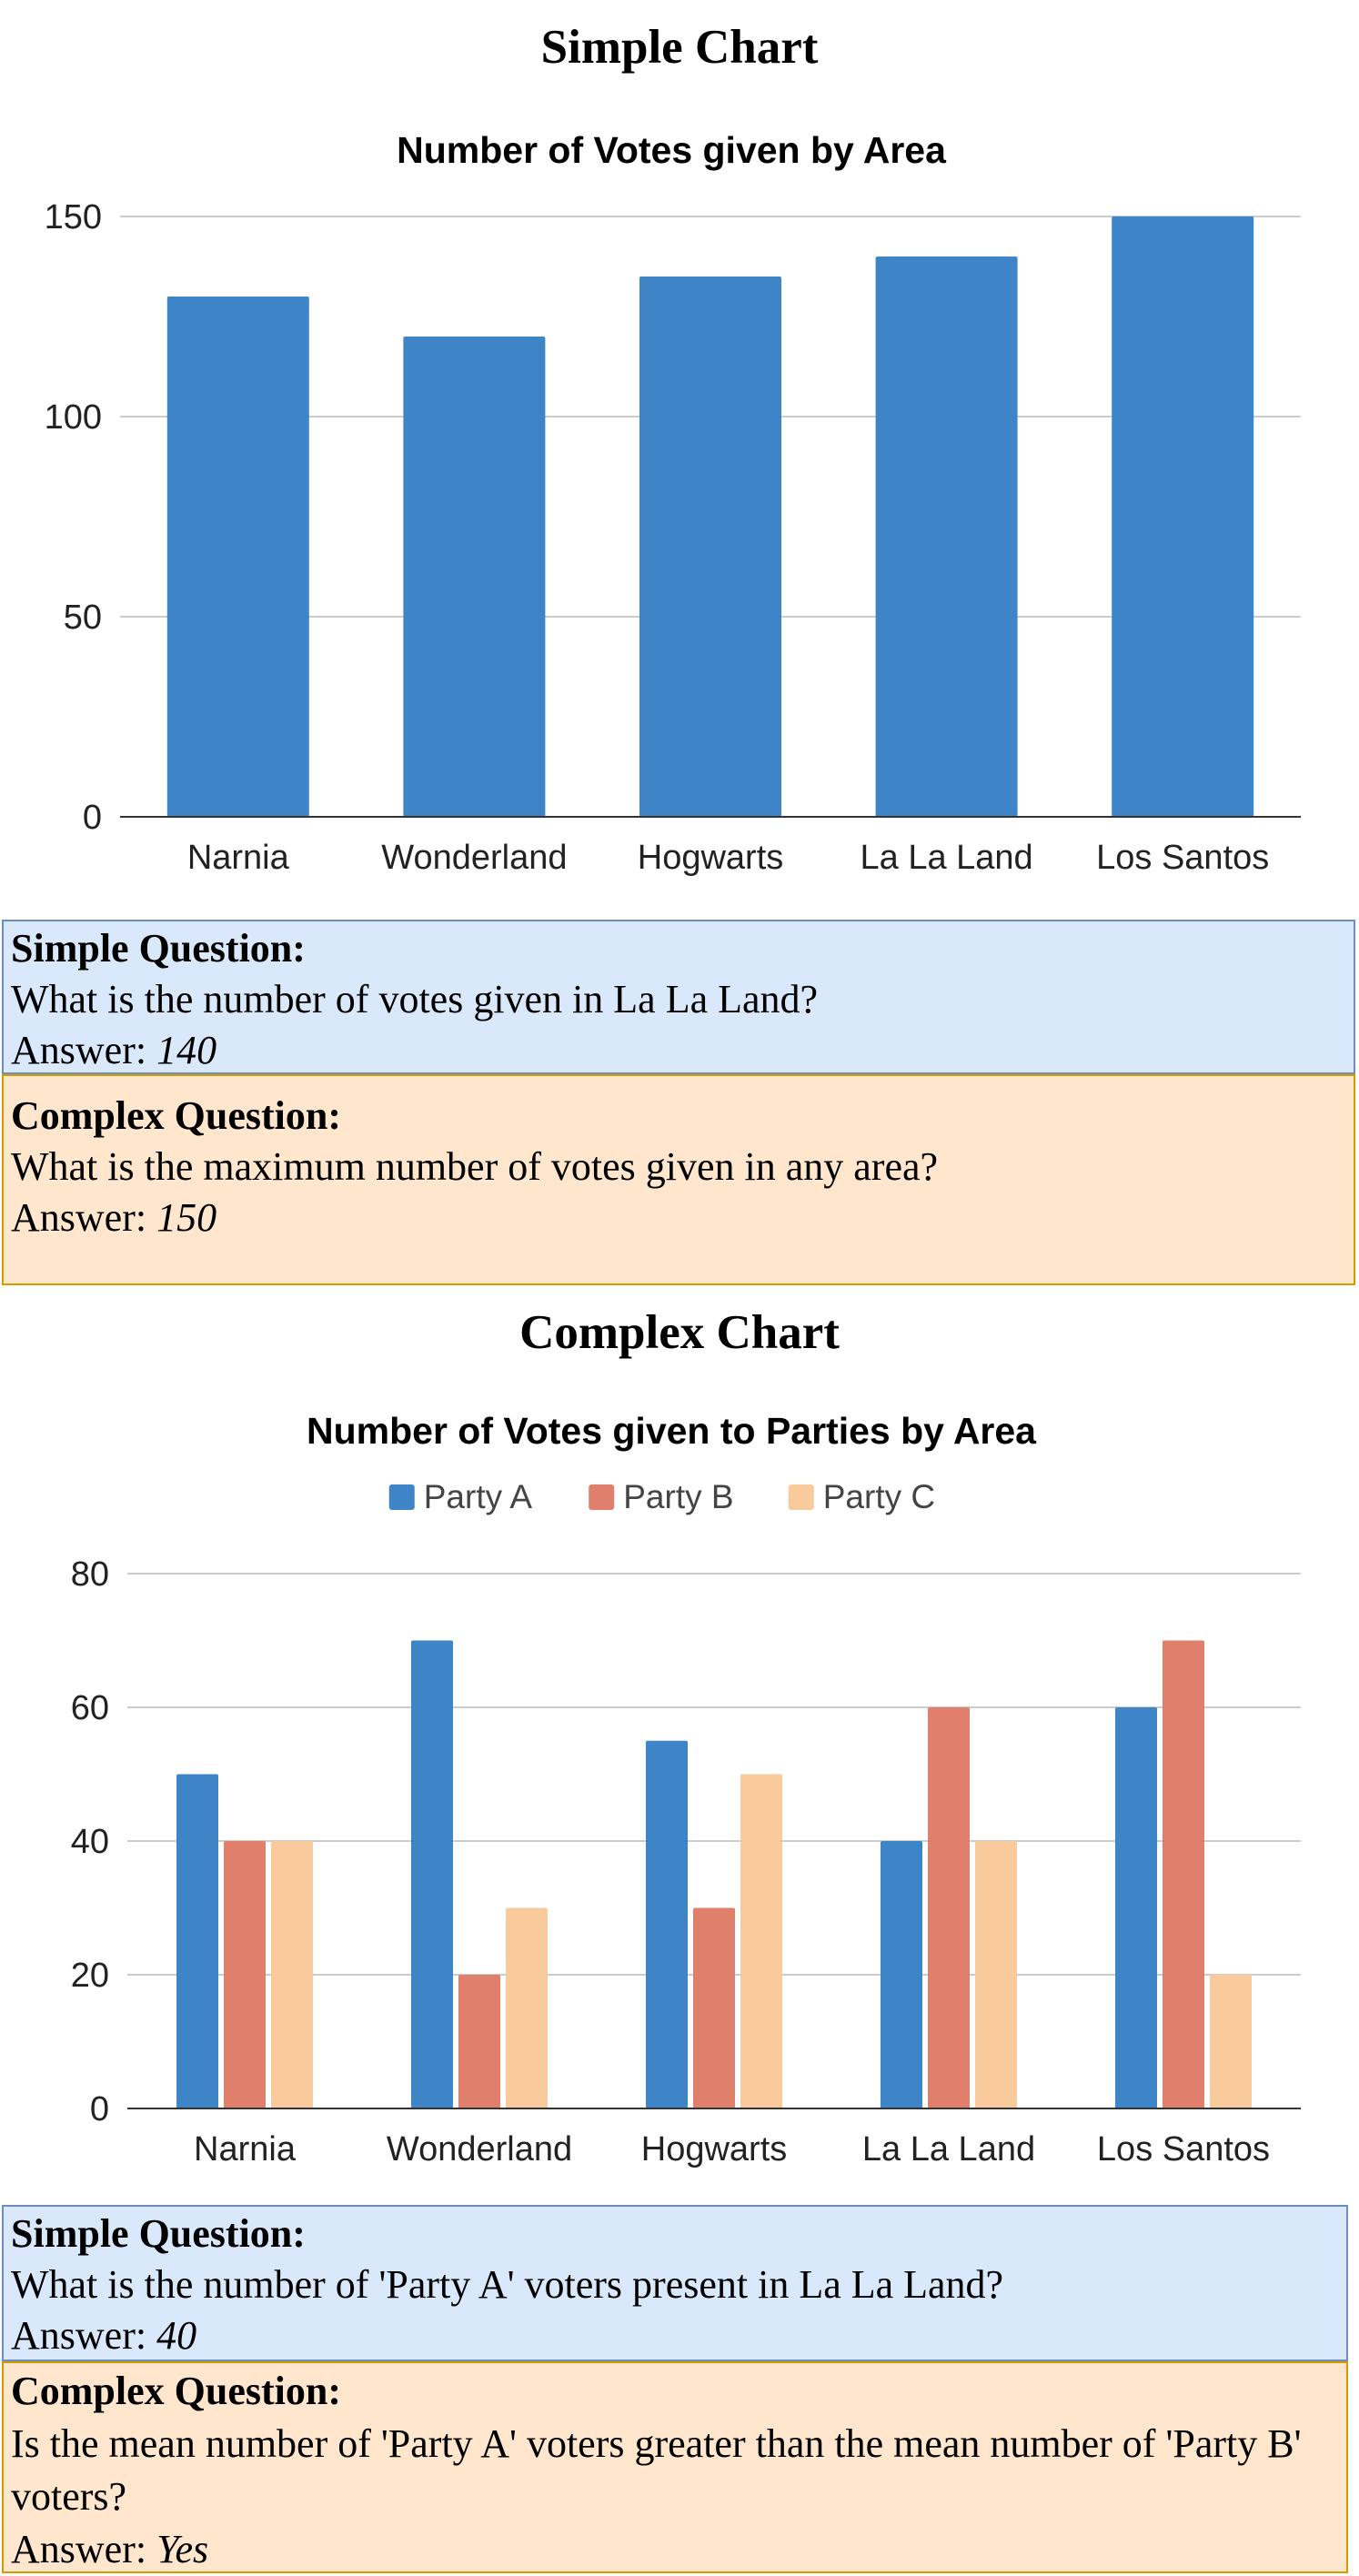  I want to click on answer-line: Answer: 40, so click(679, 2335).